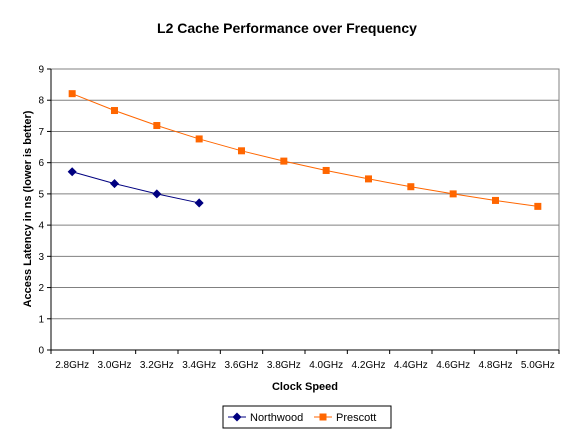 This screenshot has height=439, width=575. What do you see at coordinates (28, 208) in the screenshot?
I see `y-axis-label: Access Latency in ns (lower is better)` at bounding box center [28, 208].